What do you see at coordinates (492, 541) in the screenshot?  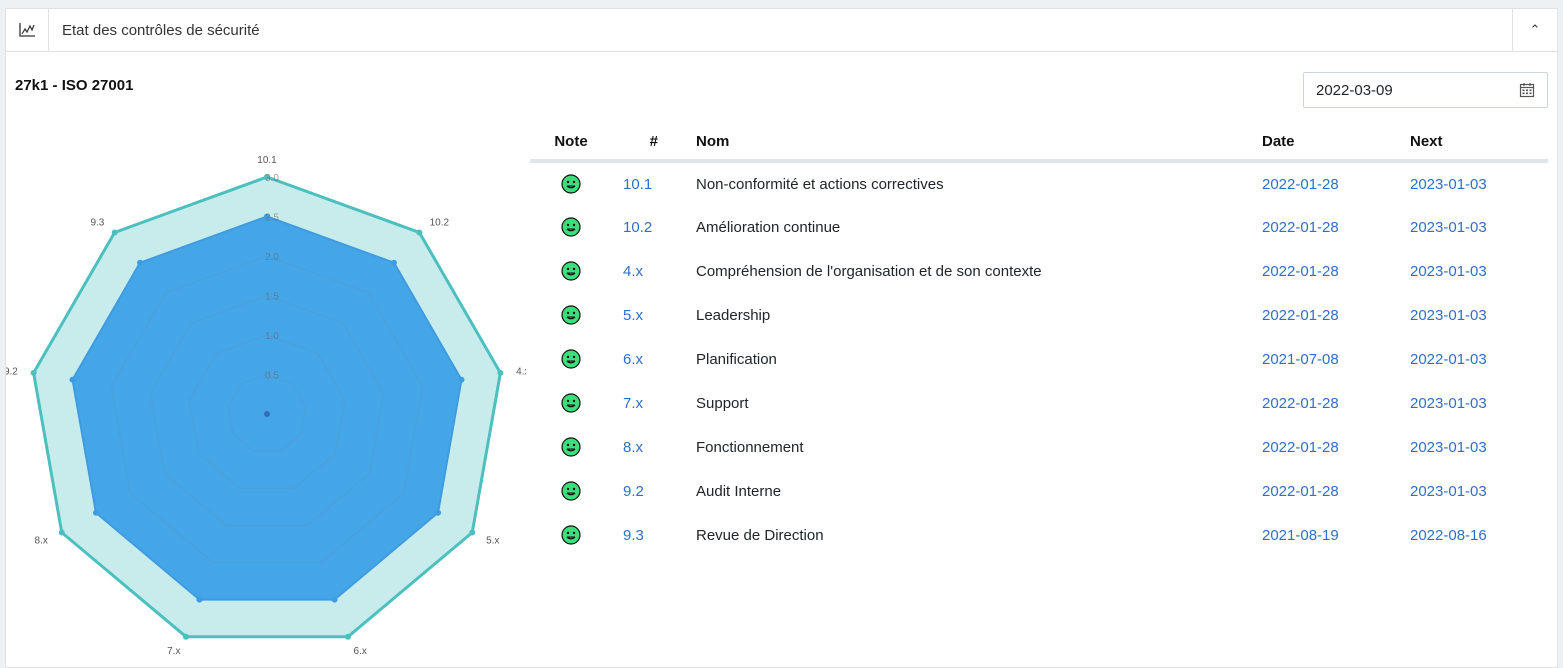 I see `radar-category-label: 5.x` at bounding box center [492, 541].